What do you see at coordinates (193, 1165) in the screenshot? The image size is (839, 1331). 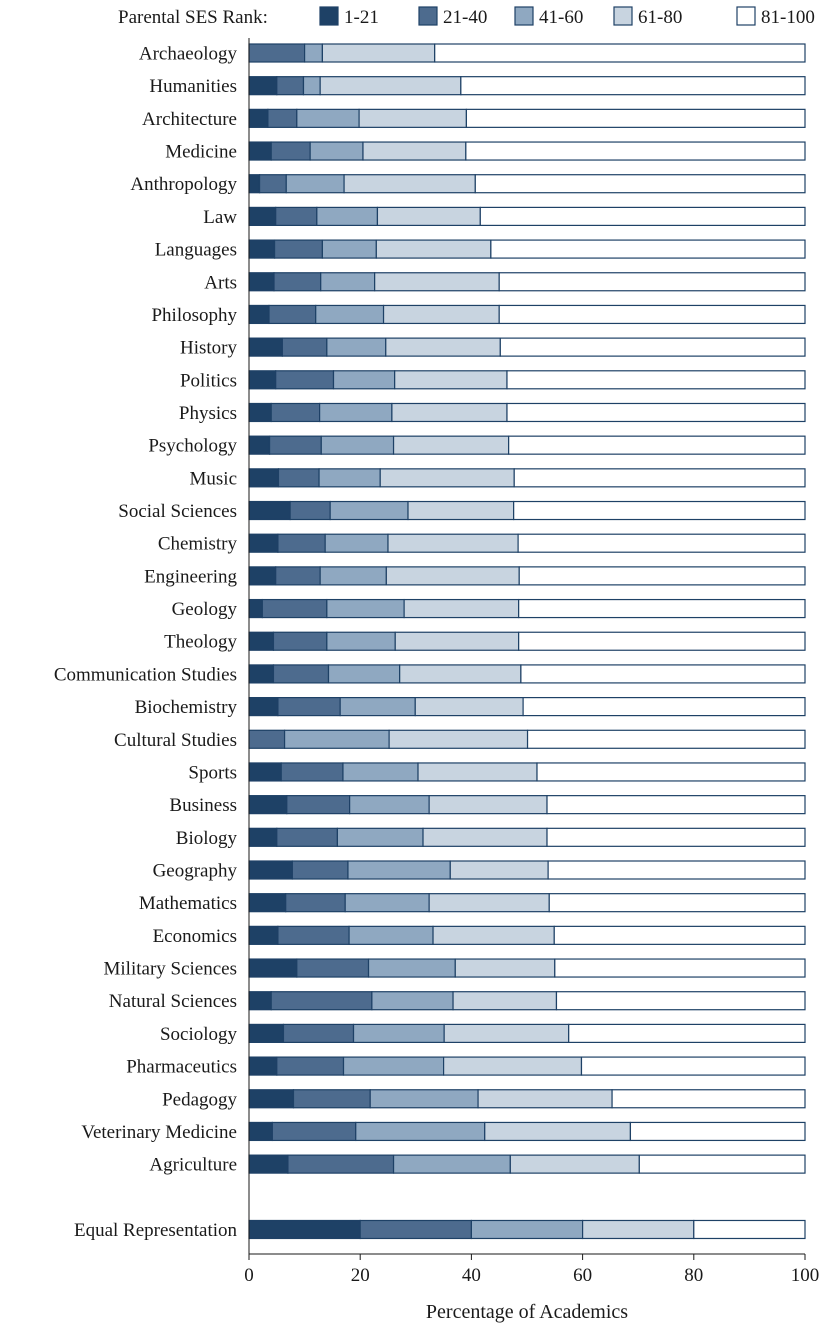 I see `category-label-agriculture: Agriculture` at bounding box center [193, 1165].